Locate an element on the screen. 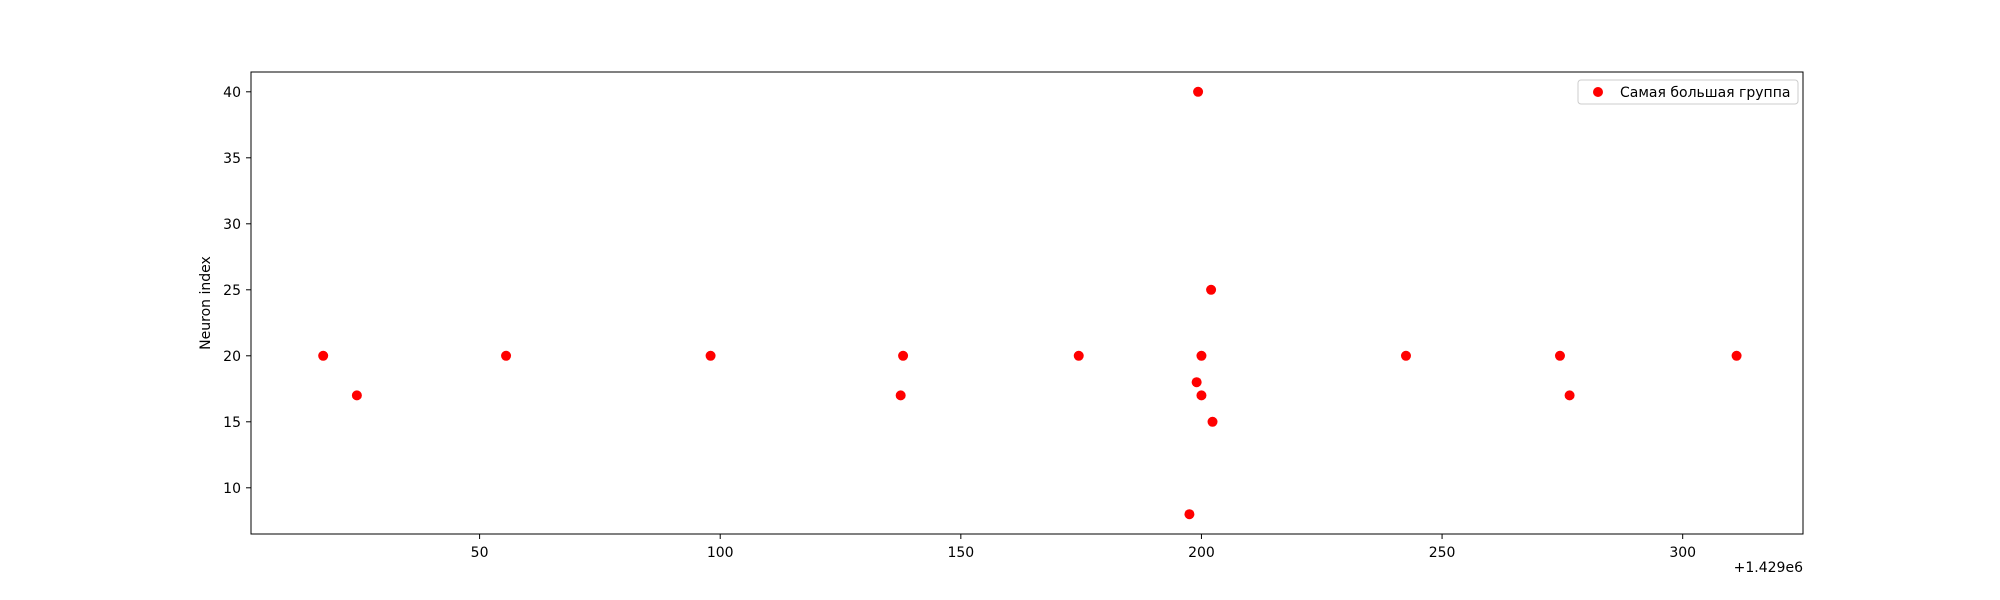  legend-box is located at coordinates (1688, 92).